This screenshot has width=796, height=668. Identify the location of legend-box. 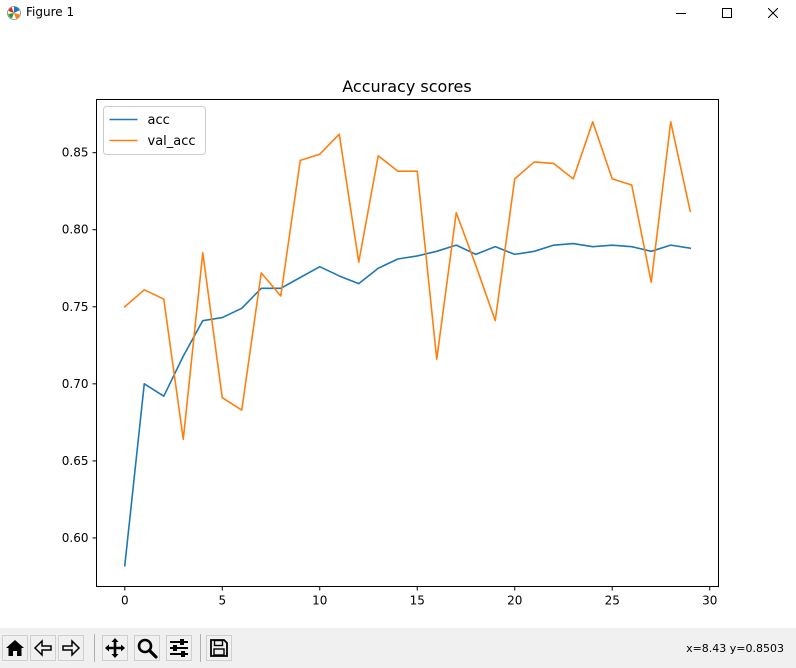
(154, 130).